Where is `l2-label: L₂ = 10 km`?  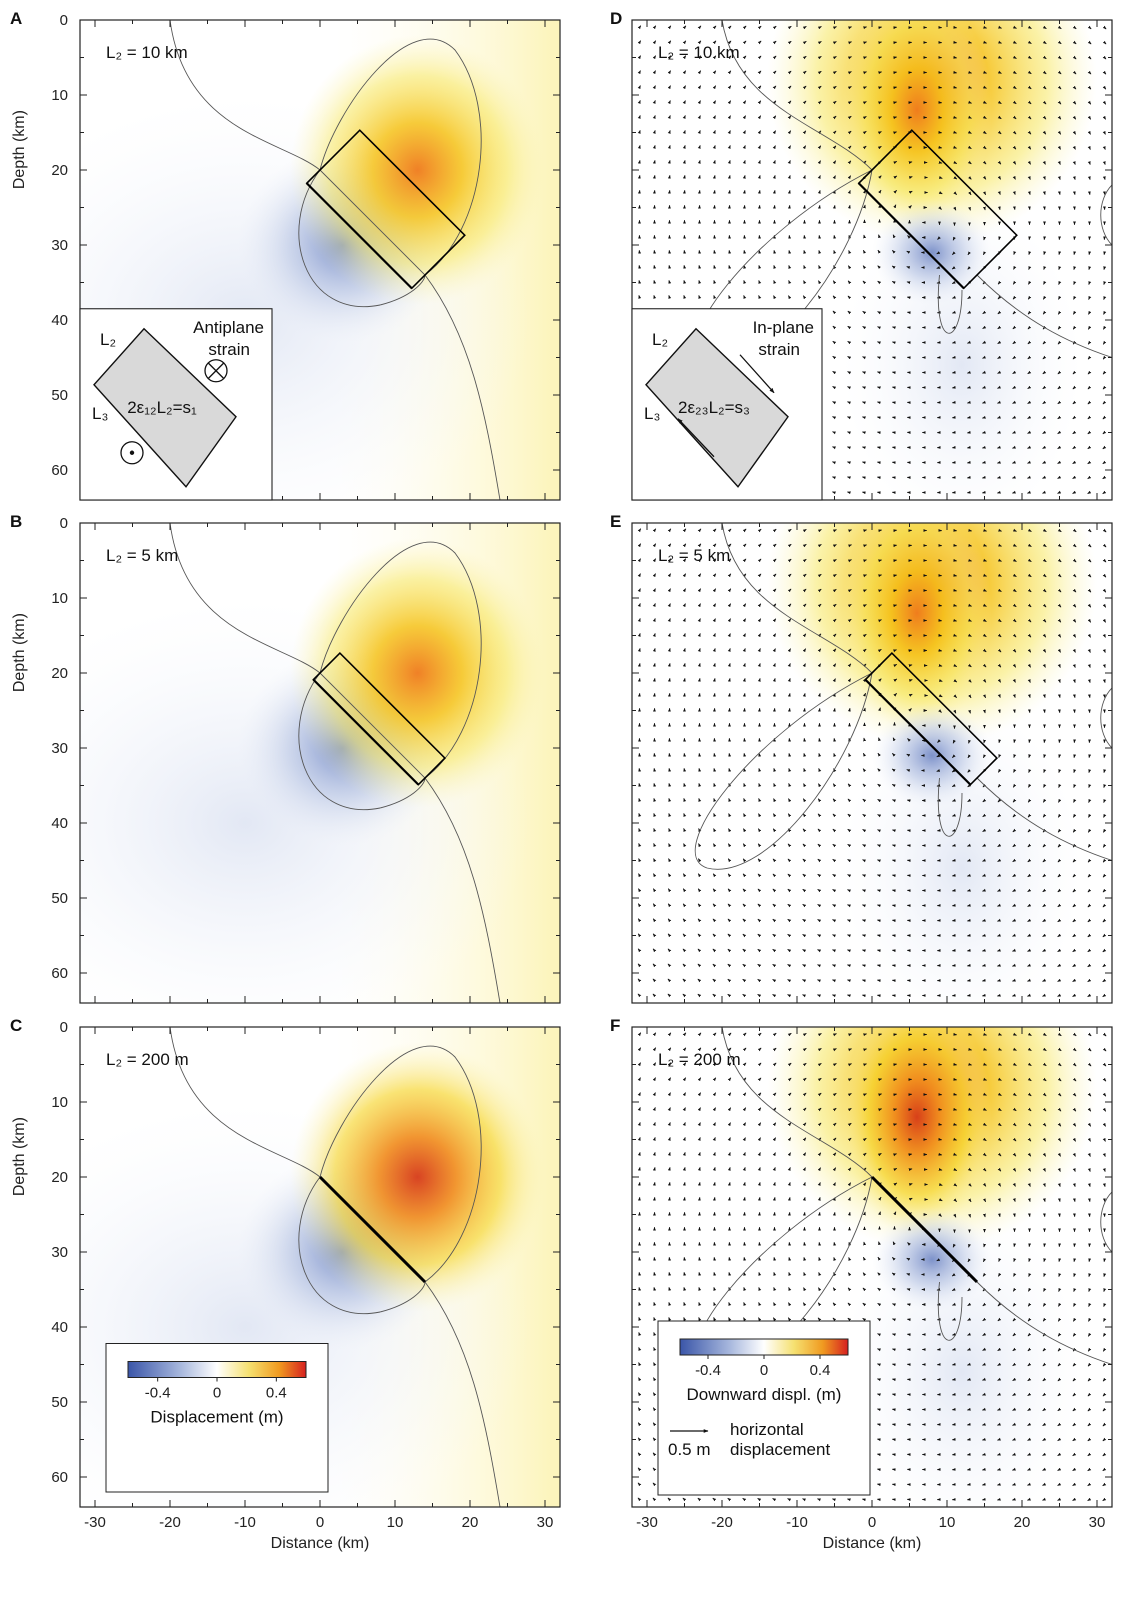
l2-label: L₂ = 10 km is located at coordinates (147, 52).